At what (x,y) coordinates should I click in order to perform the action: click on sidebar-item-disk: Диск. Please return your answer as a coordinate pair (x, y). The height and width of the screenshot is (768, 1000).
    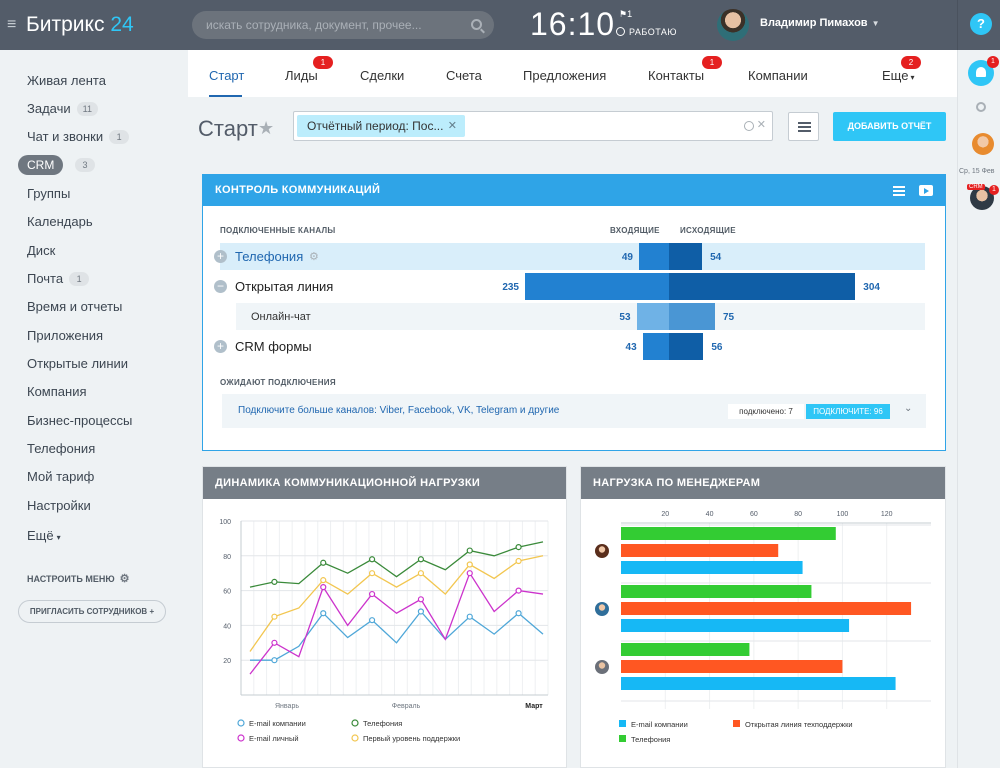
    Looking at the image, I should click on (41, 250).